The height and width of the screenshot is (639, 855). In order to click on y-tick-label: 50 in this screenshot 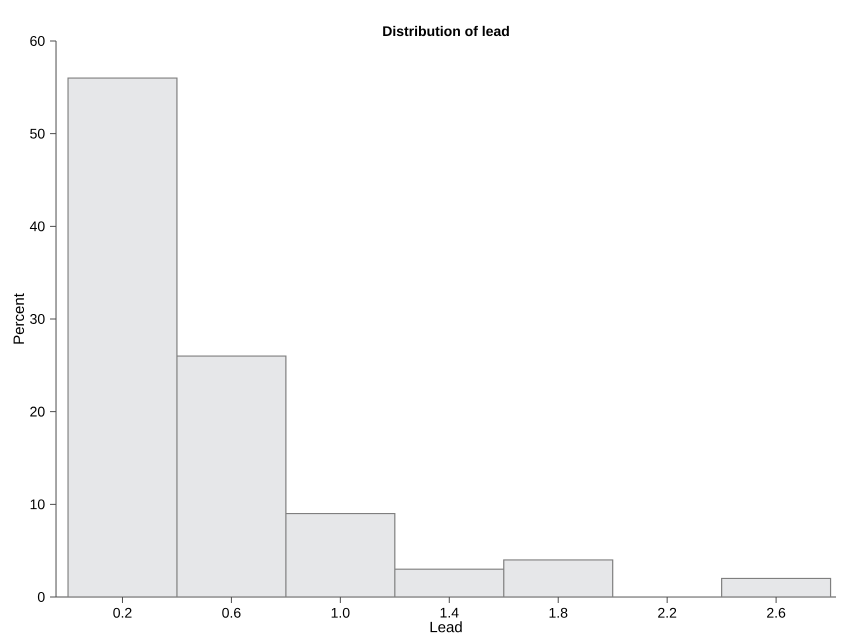, I will do `click(37, 133)`.